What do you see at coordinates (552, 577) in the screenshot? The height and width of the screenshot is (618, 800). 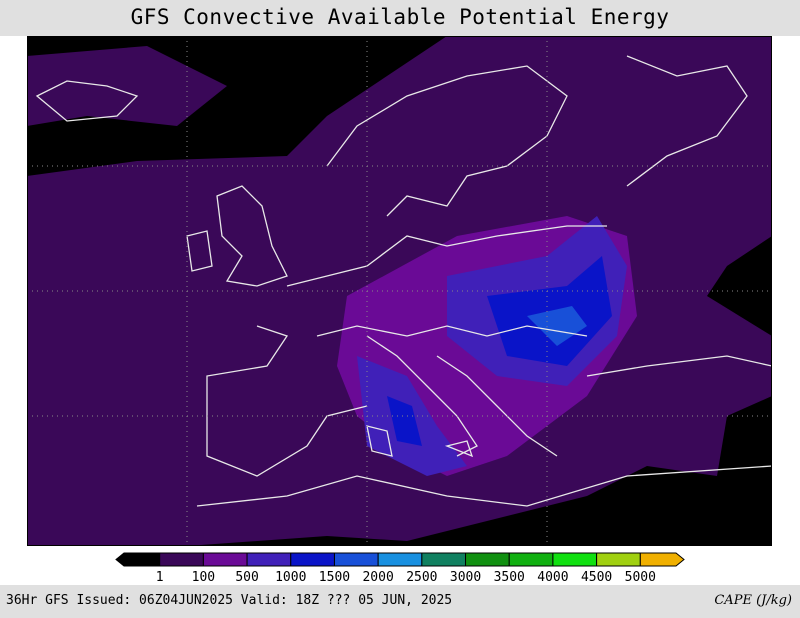 I see `colorbar-label: 4000` at bounding box center [552, 577].